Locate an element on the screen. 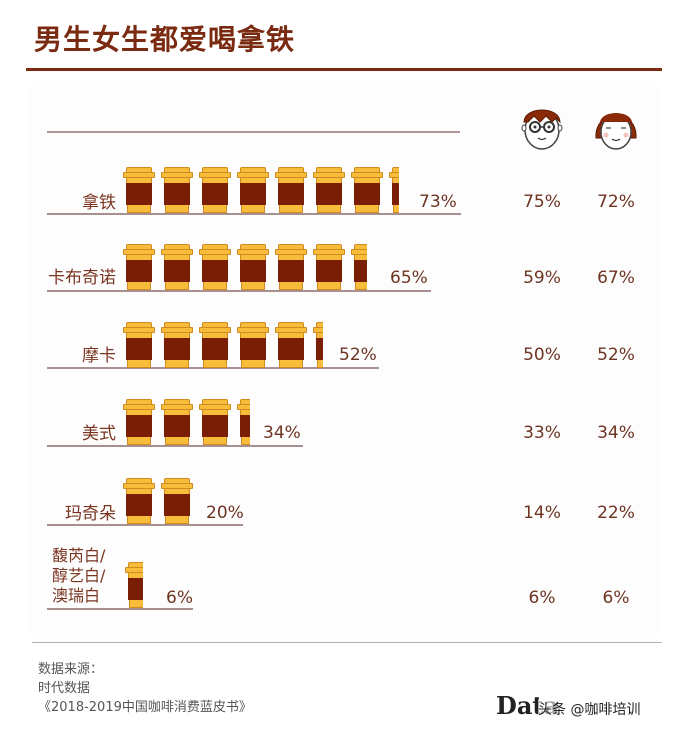  boy-with-glasses-face-icon is located at coordinates (542, 129).